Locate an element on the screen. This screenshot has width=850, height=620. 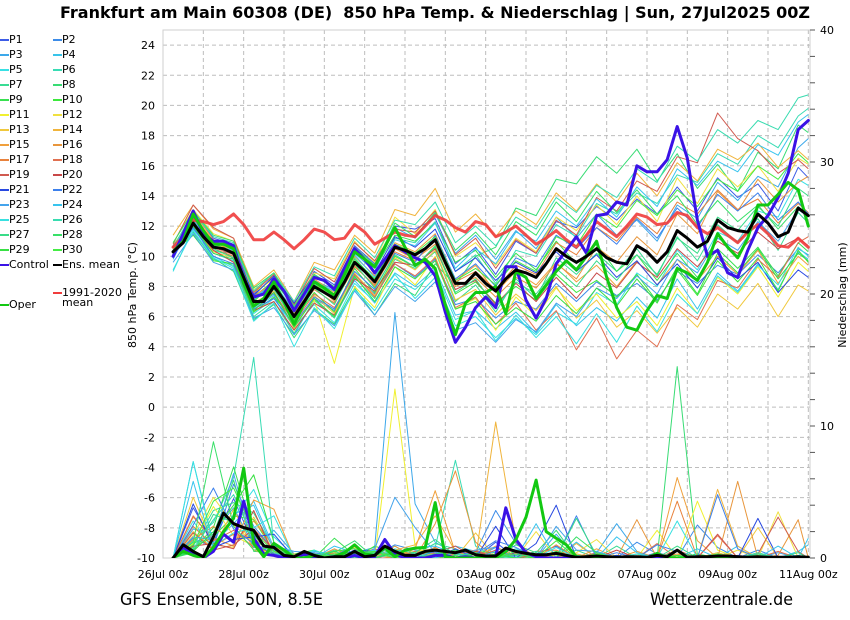
y-tick-label: 10 is located at coordinates (148, 256).